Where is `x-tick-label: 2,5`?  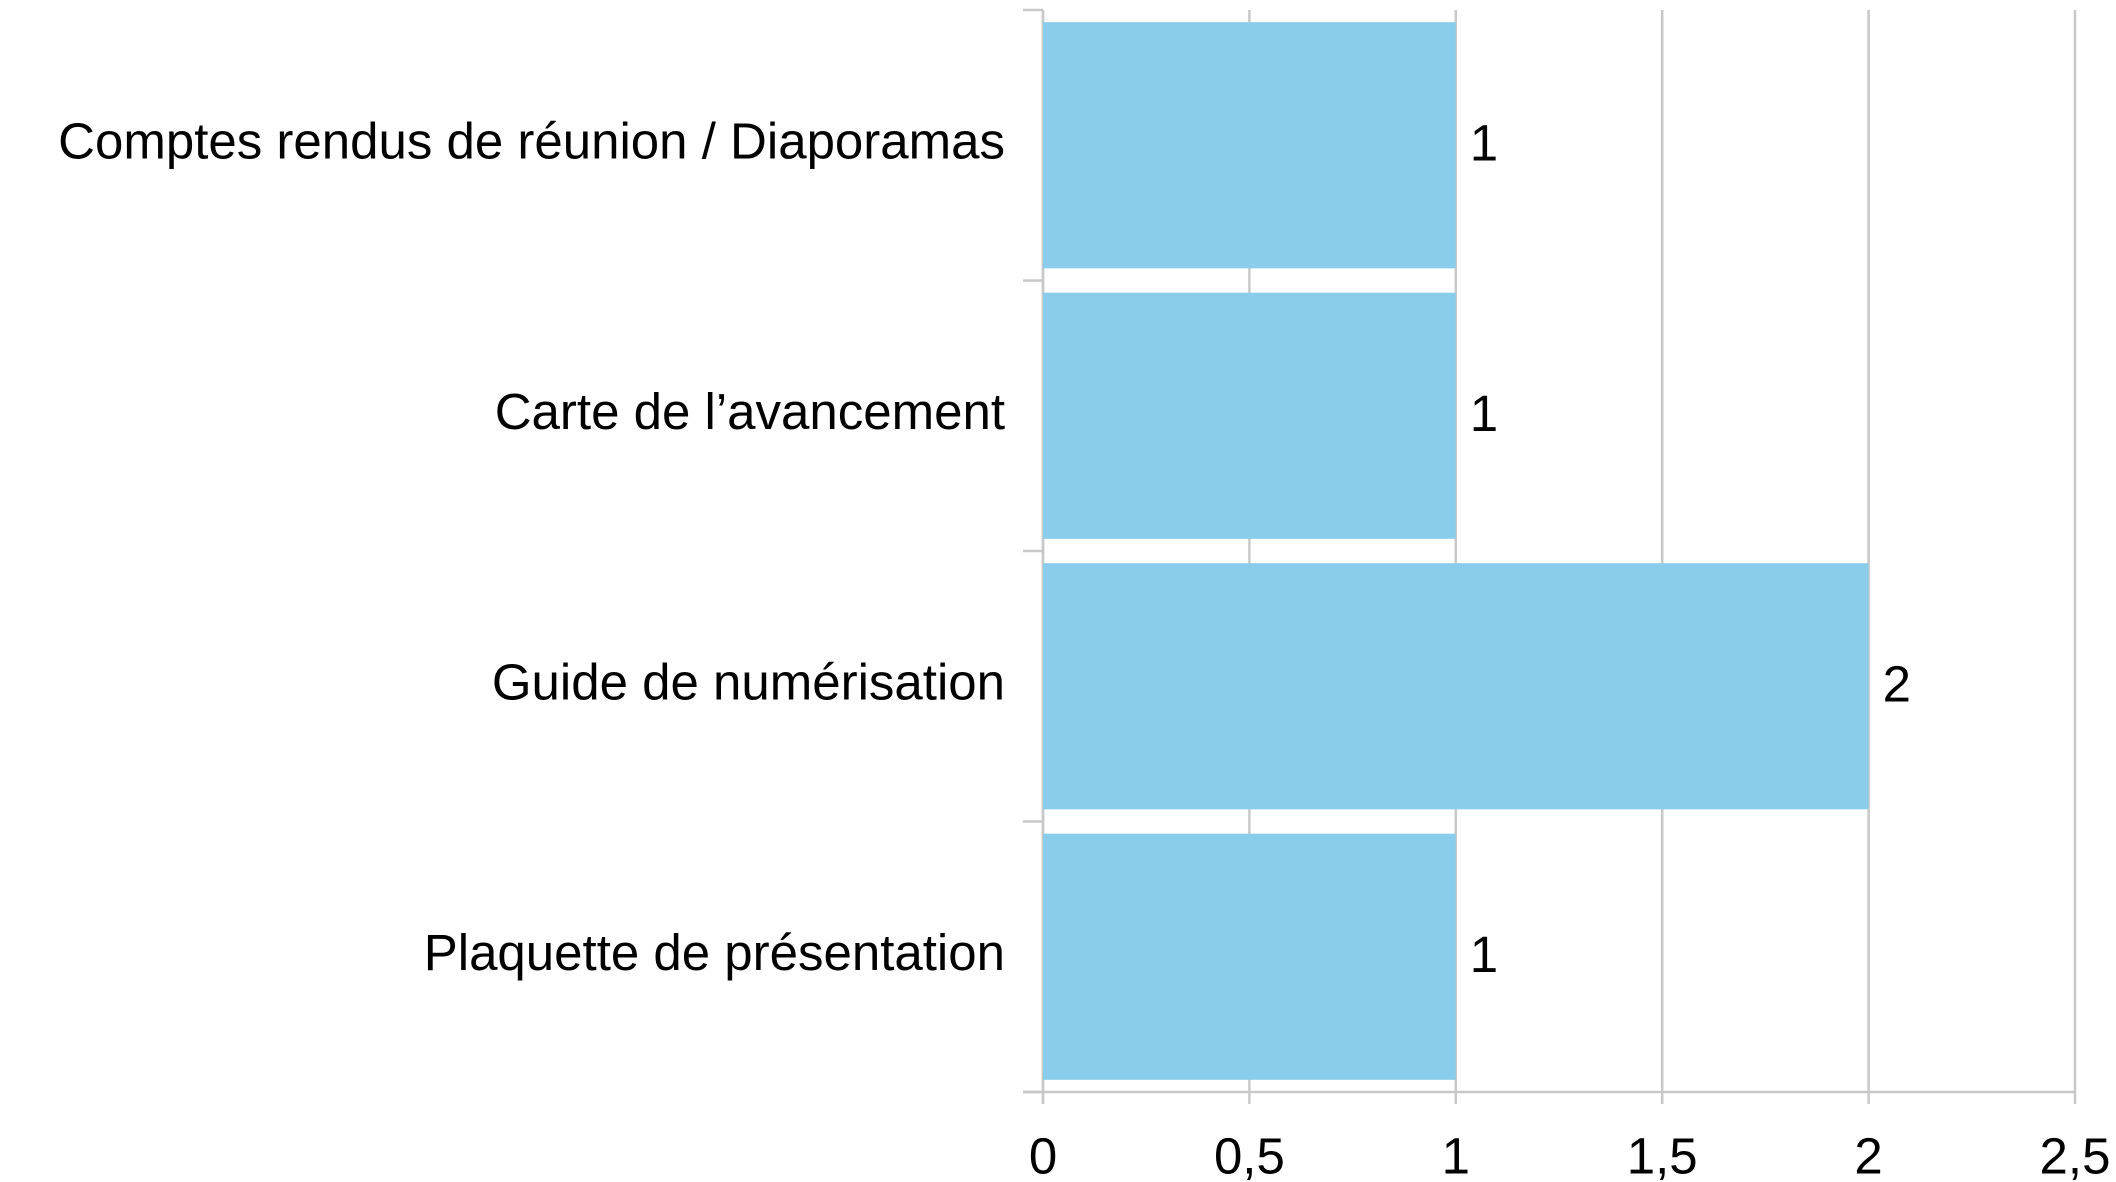
x-tick-label: 2,5 is located at coordinates (2075, 1154).